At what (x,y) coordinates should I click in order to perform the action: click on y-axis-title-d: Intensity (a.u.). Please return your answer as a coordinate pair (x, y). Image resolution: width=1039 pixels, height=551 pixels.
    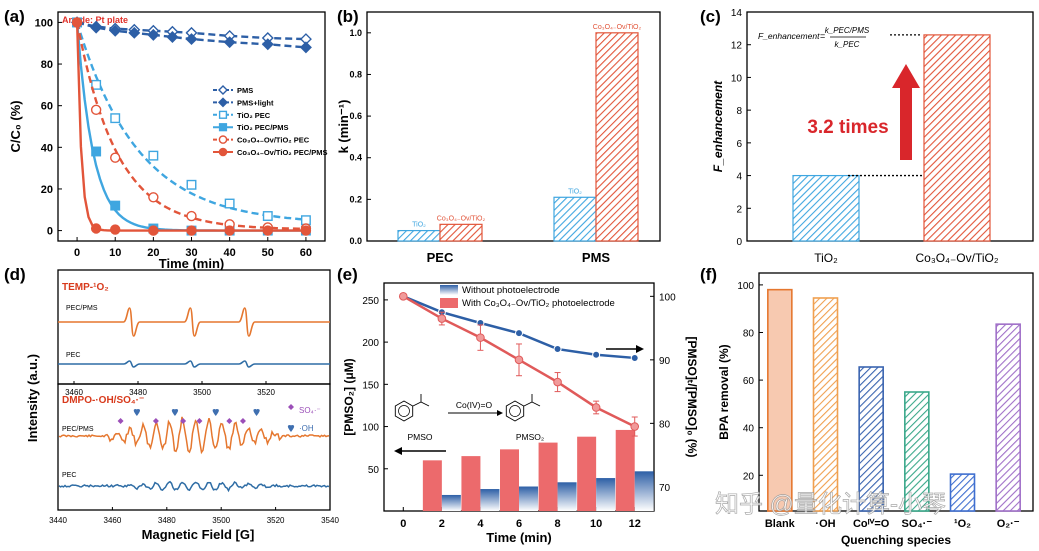
    Looking at the image, I should click on (32, 398).